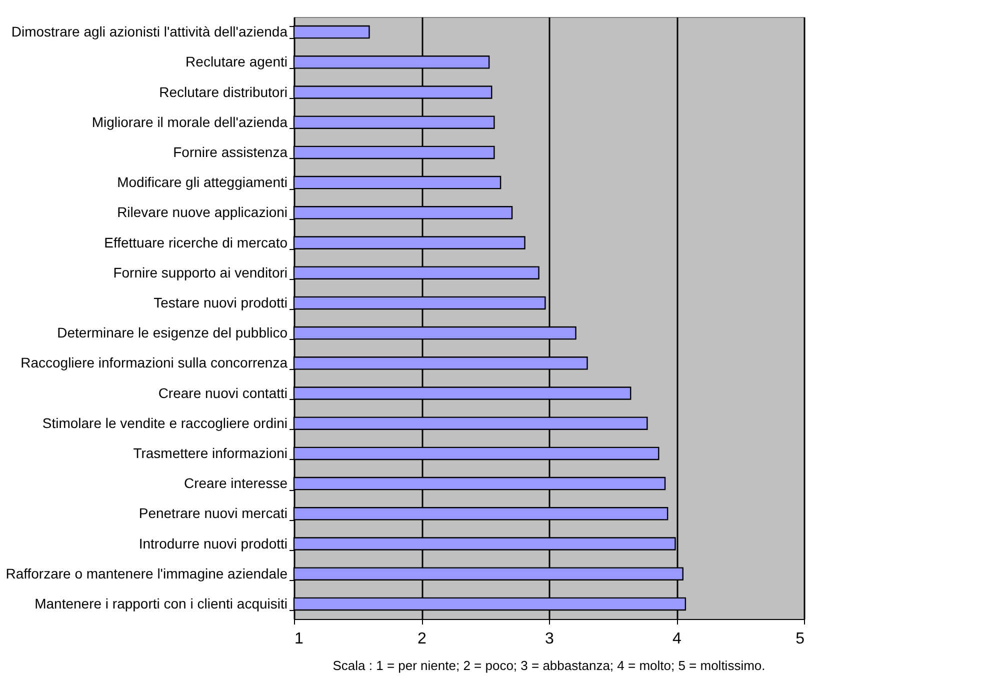 The width and height of the screenshot is (983, 686). I want to click on x-tick-label: 4, so click(677, 639).